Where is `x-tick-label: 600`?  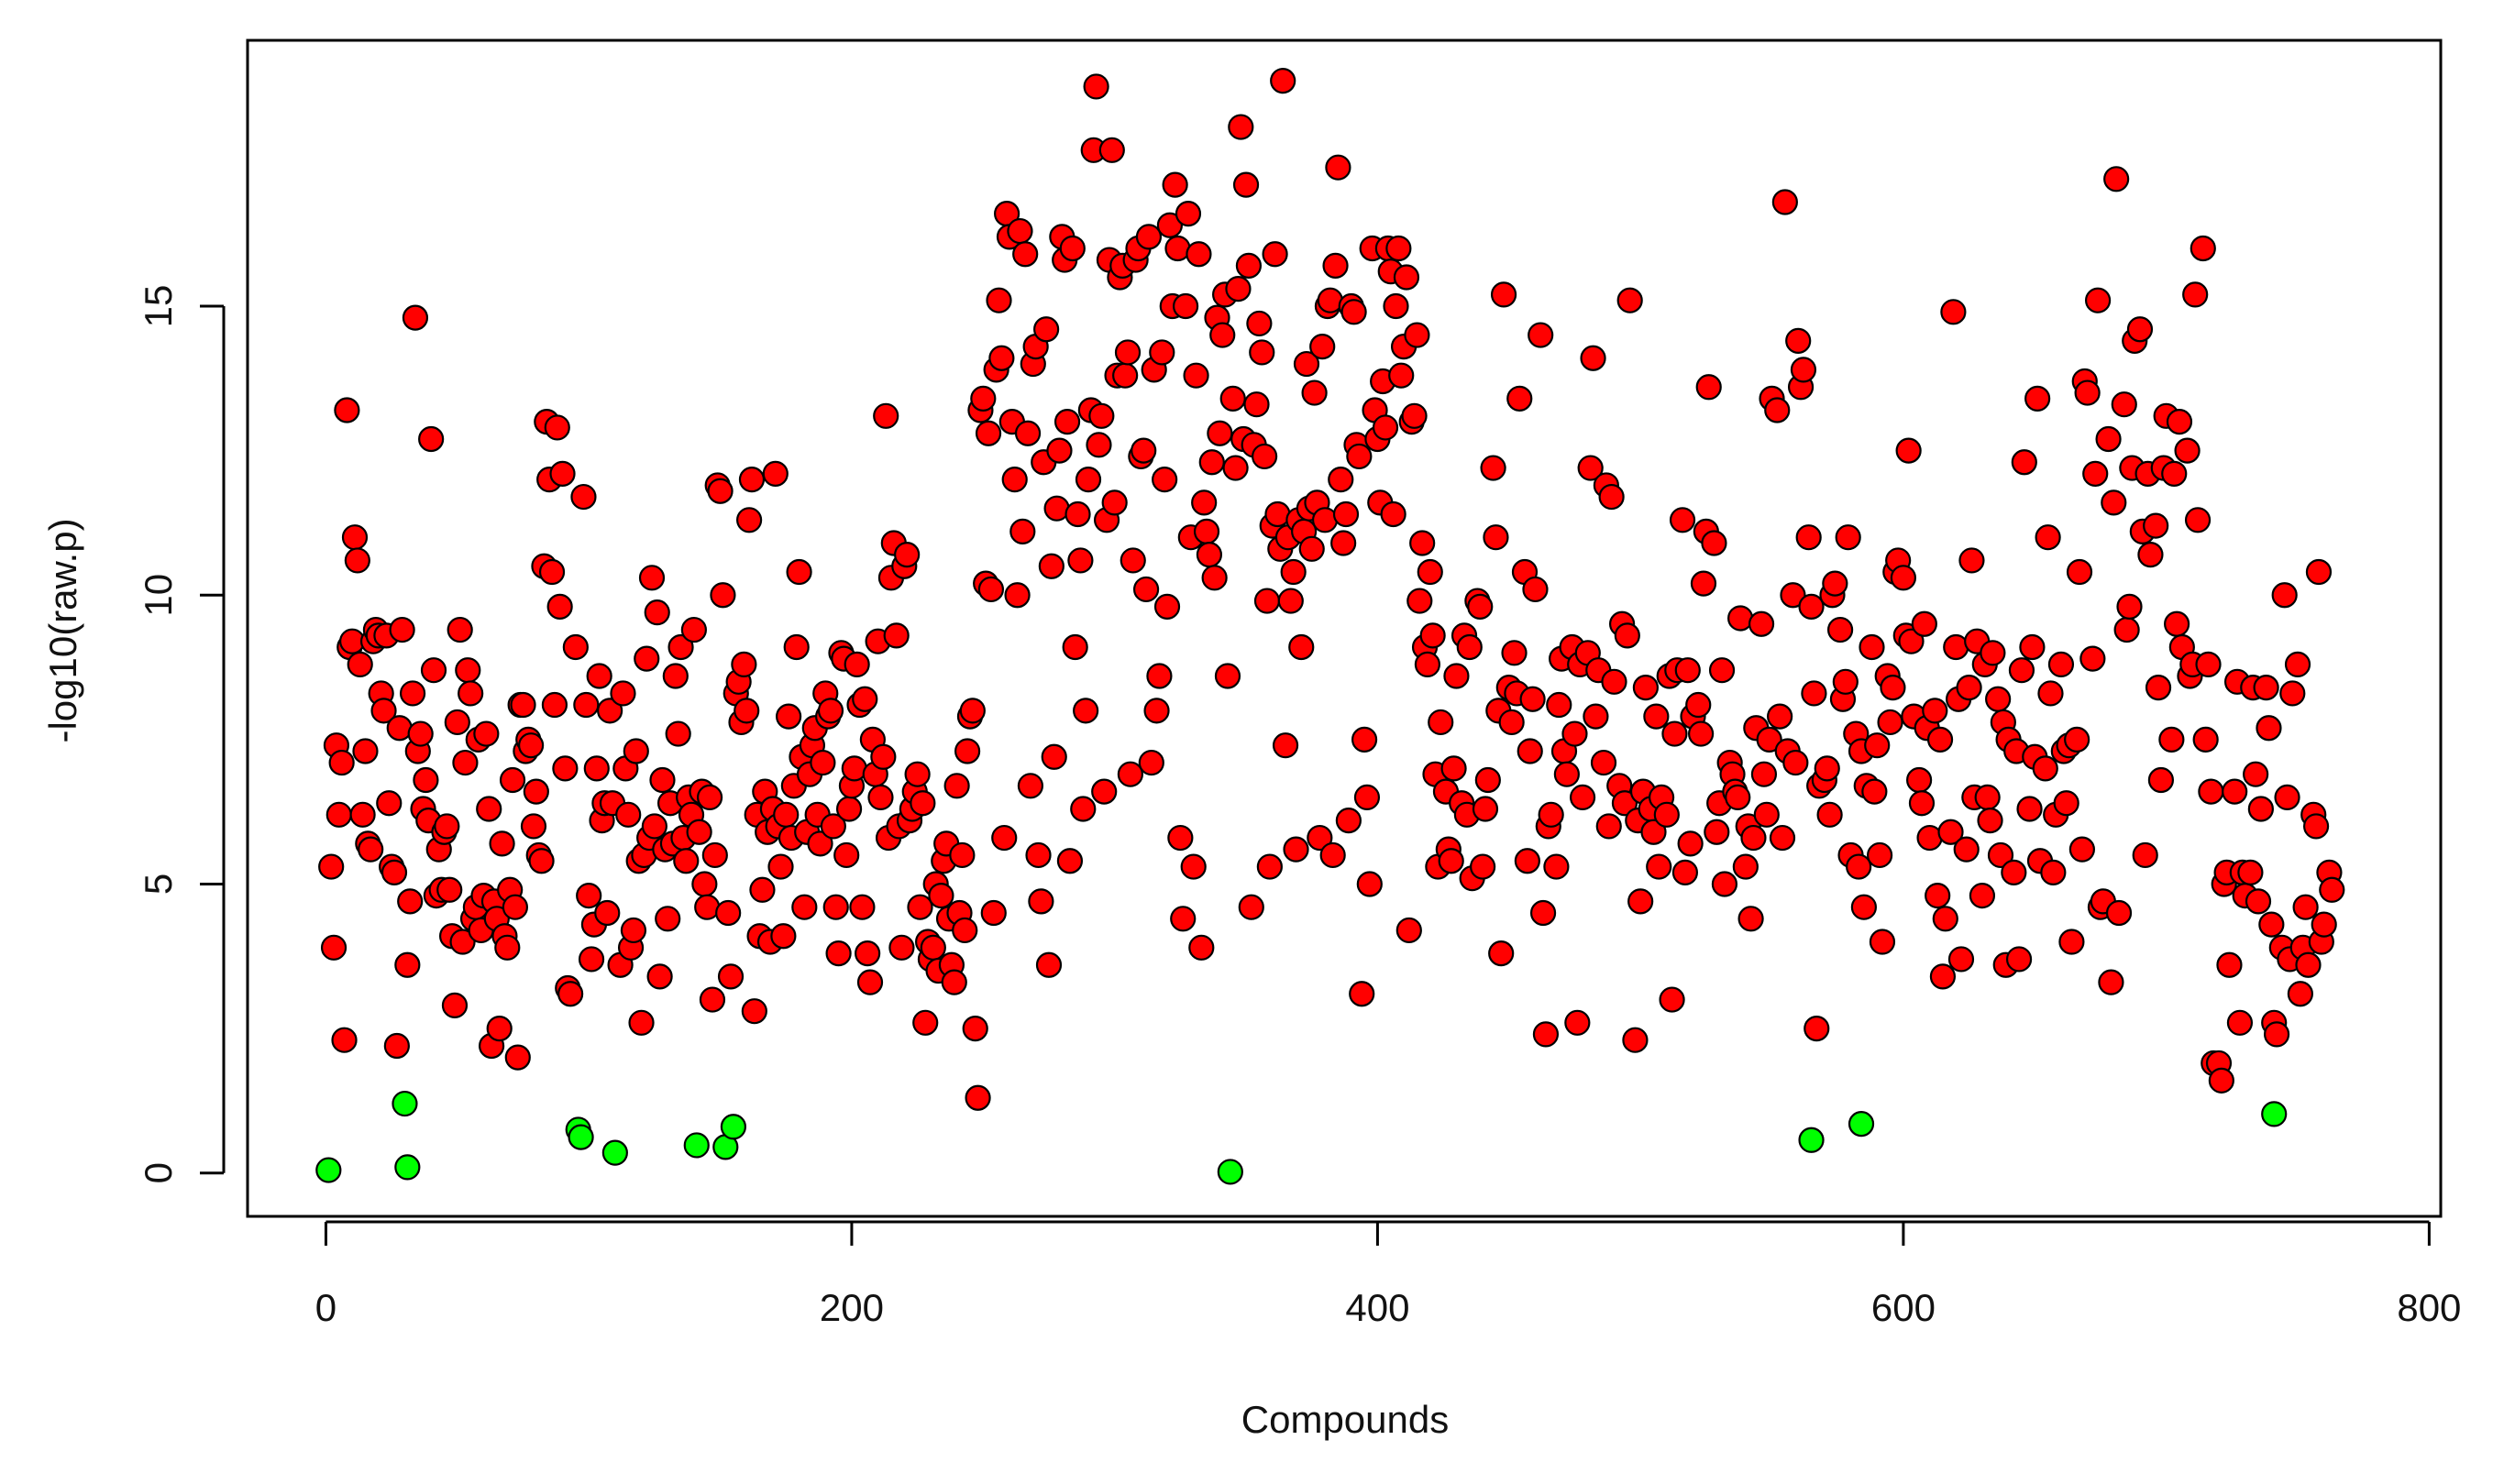 x-tick-label: 600 is located at coordinates (1903, 1307).